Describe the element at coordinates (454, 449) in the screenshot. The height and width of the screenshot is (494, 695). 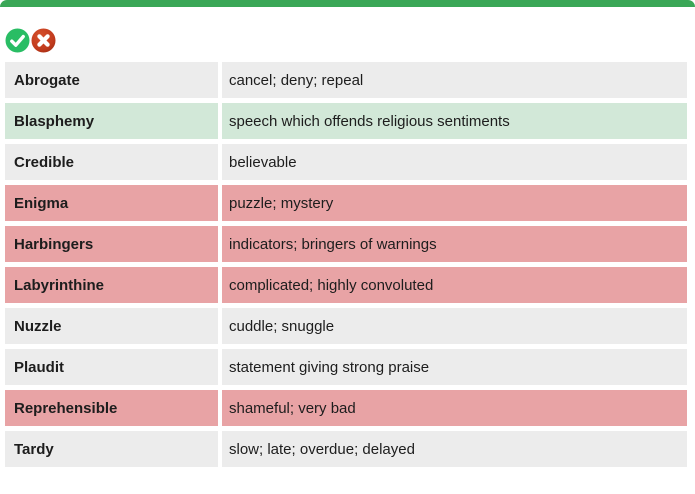
I see `definition-cell: slow; late; overdue; delayed` at that location.